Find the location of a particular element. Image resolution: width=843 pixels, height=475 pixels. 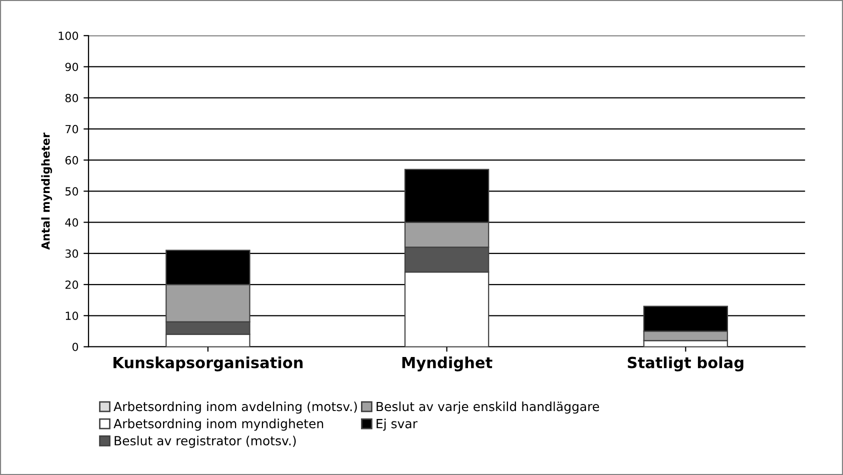

y-tick-label: 40 is located at coordinates (71, 222).